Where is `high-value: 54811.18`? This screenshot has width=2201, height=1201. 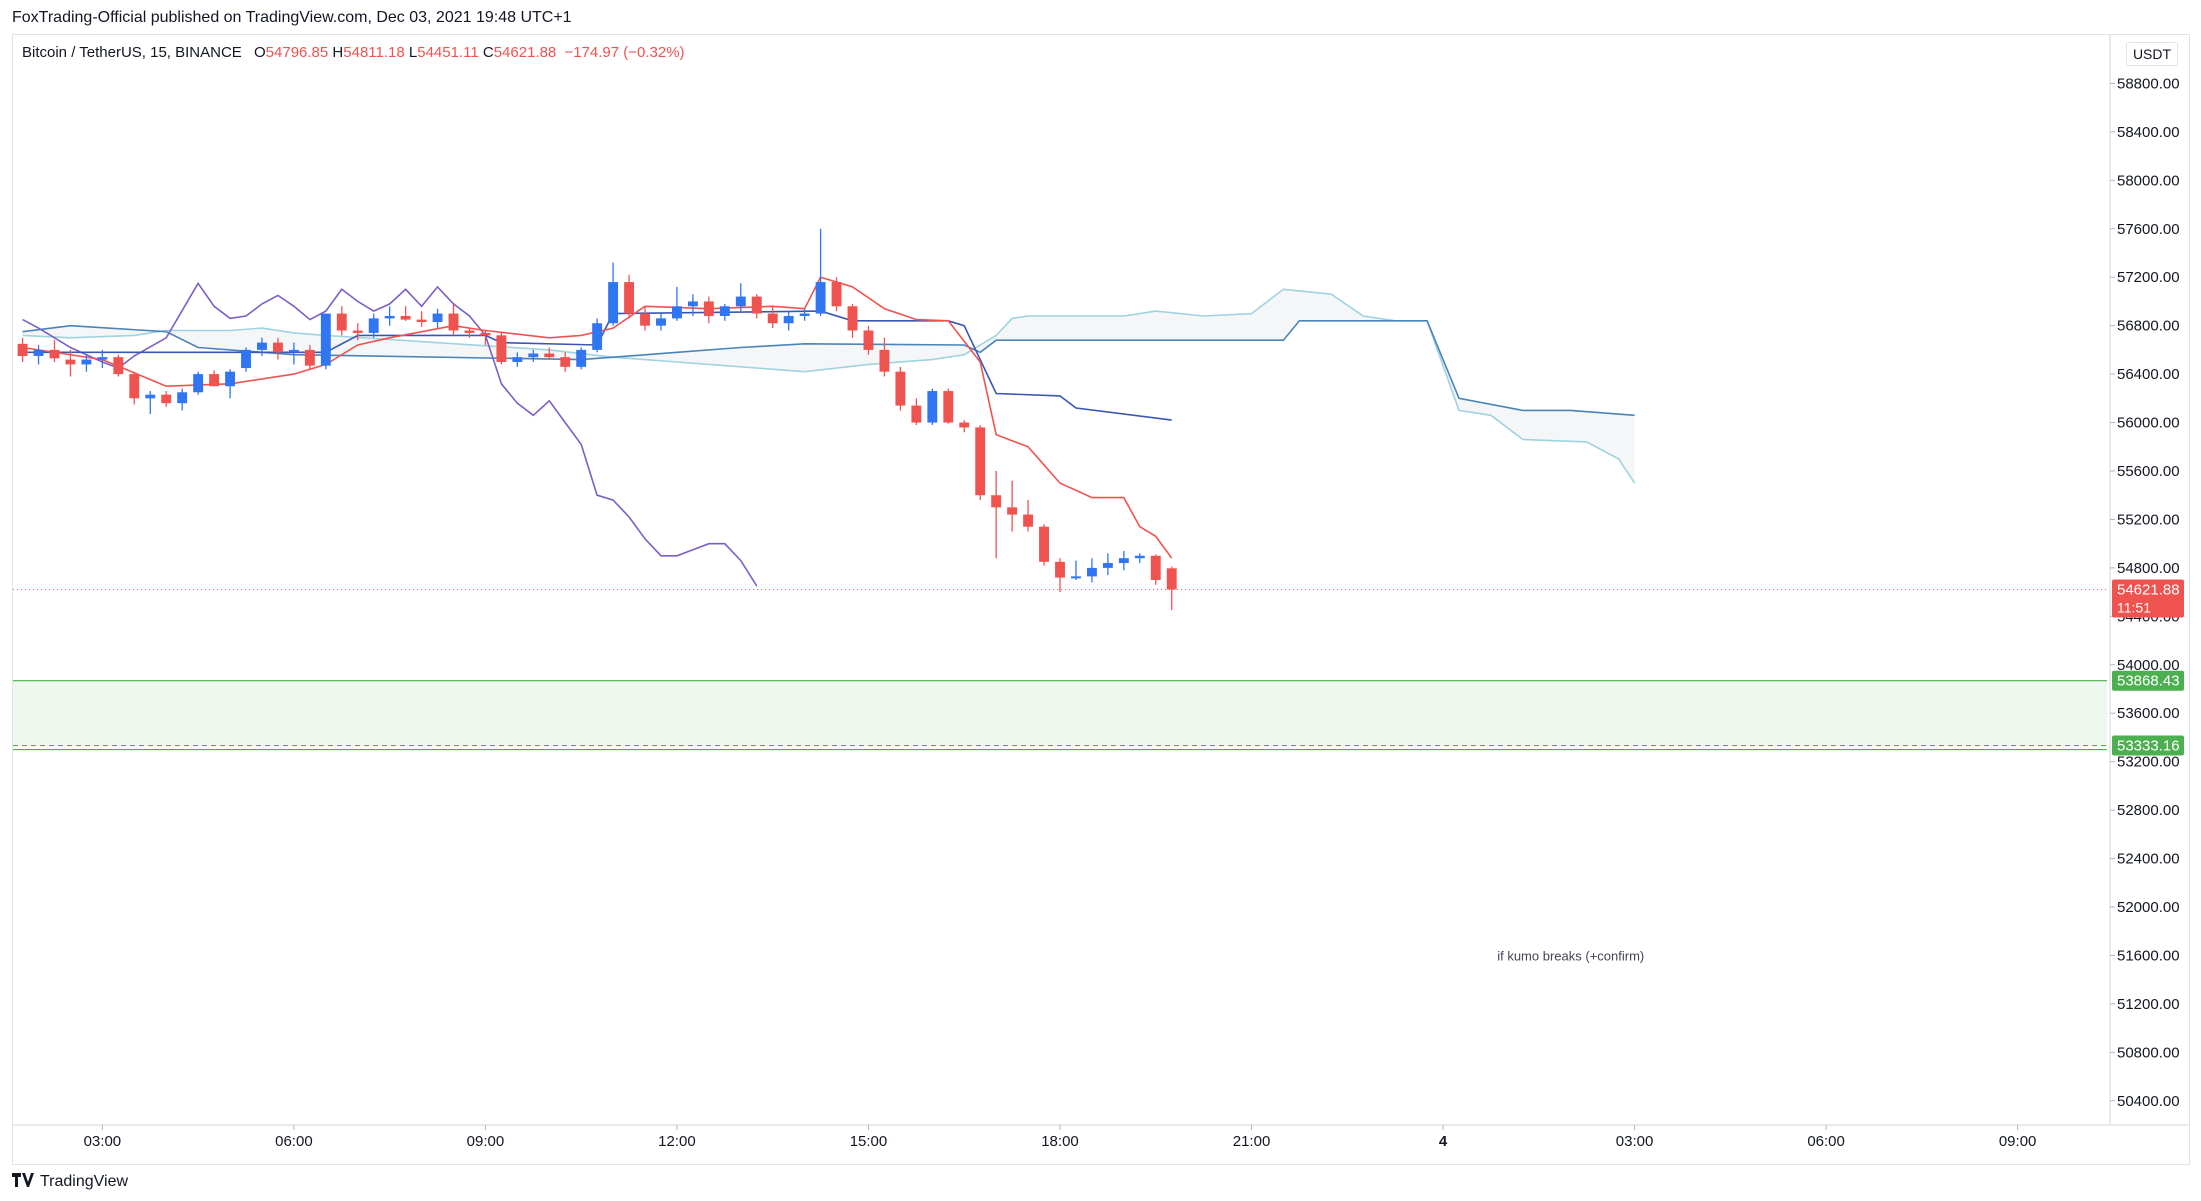
high-value: 54811.18 is located at coordinates (374, 52).